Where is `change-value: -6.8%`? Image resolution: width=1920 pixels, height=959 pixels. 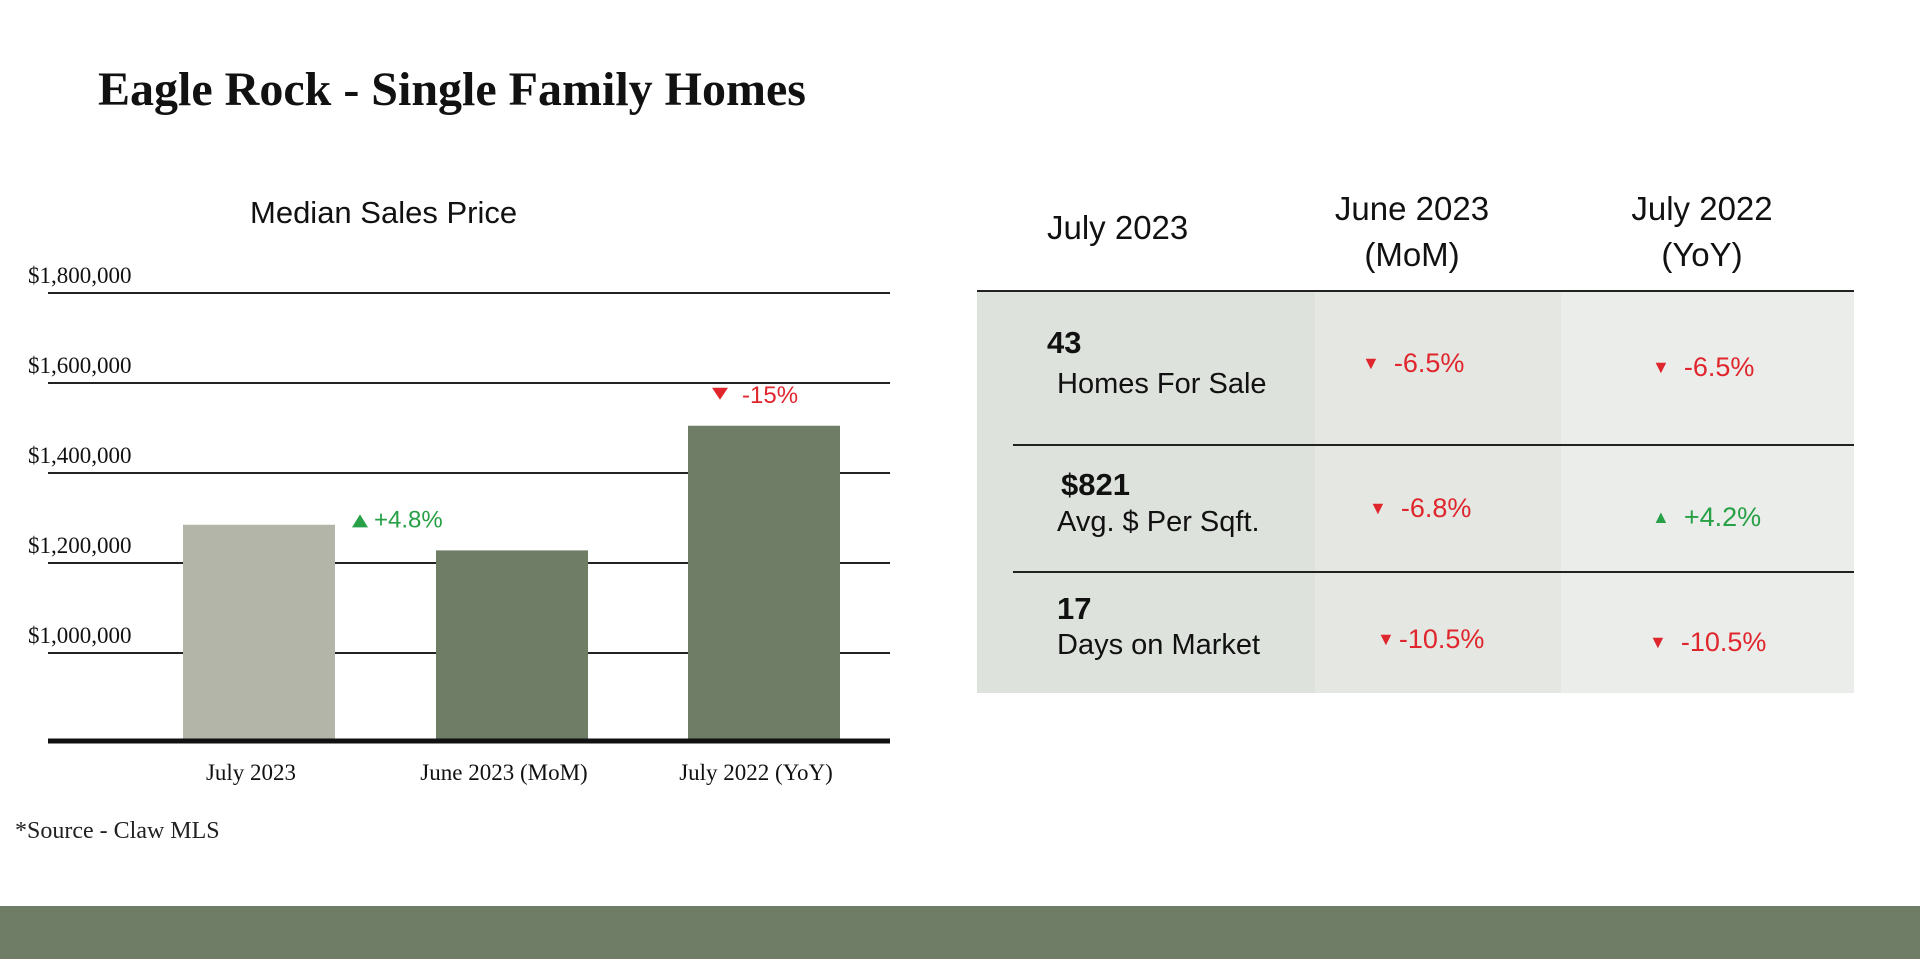 change-value: -6.8% is located at coordinates (1436, 508).